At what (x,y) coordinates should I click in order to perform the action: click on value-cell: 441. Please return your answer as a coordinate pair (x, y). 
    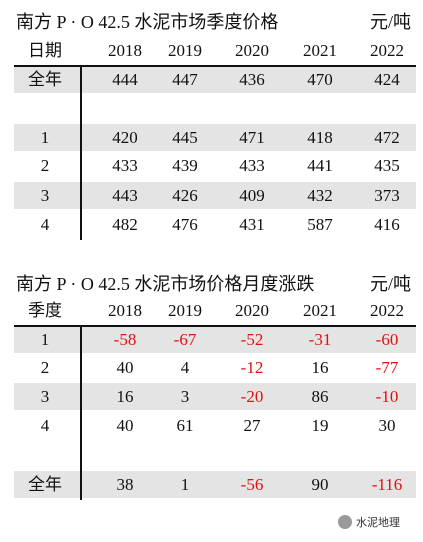
    Looking at the image, I should click on (320, 165).